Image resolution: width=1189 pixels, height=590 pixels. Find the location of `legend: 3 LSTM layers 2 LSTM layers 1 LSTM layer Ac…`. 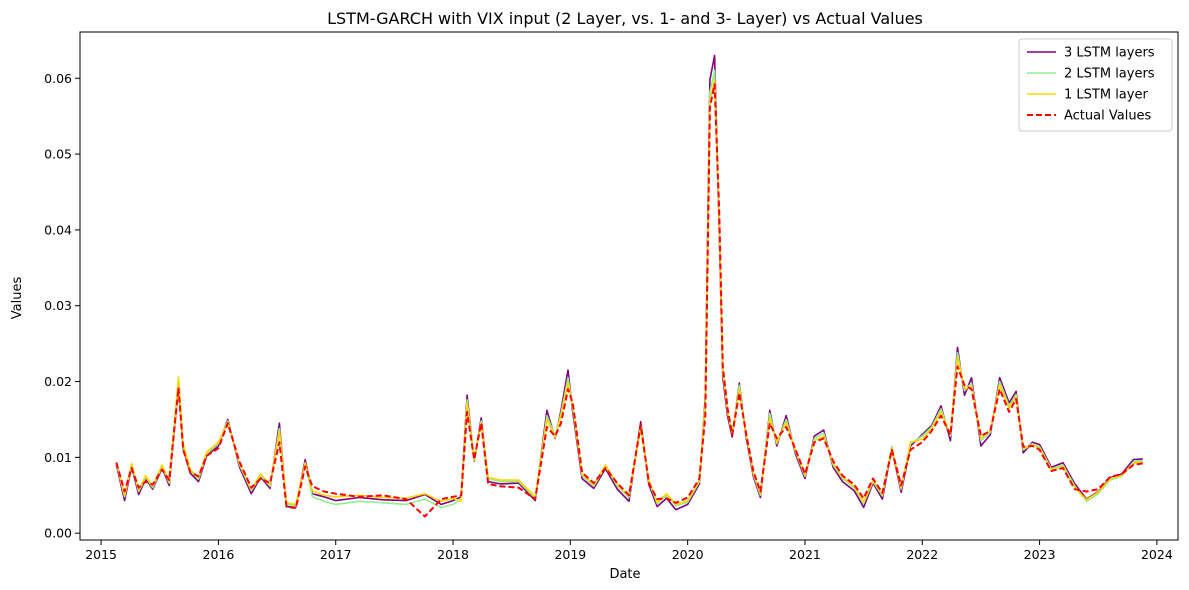

legend: 3 LSTM layers 2 LSTM layers 1 LSTM layer Ac… is located at coordinates (1095, 85).